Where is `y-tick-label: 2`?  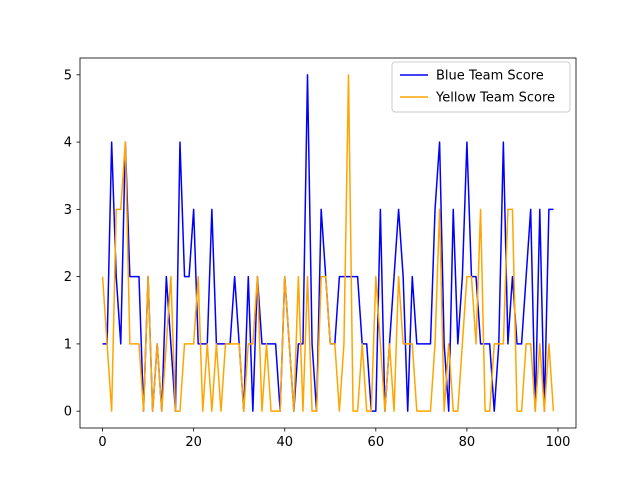 y-tick-label: 2 is located at coordinates (68, 277).